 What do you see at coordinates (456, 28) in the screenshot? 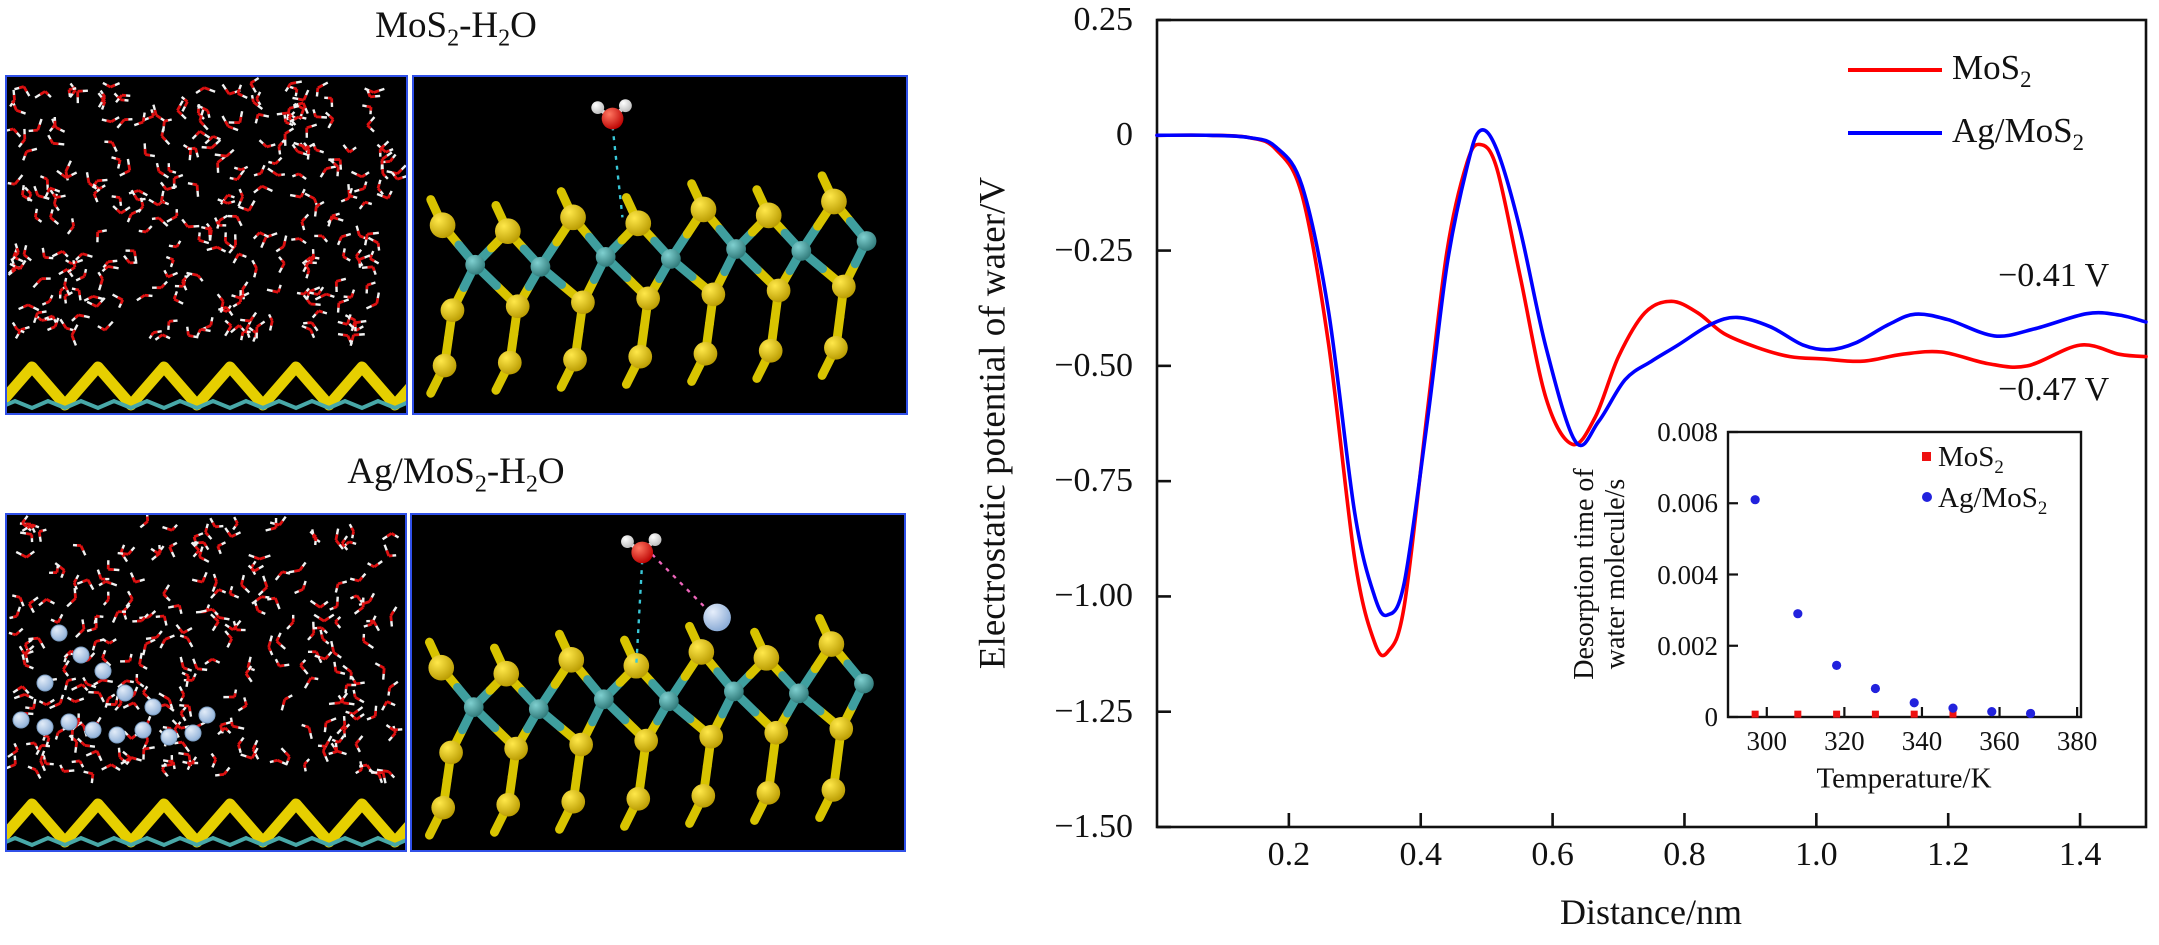
I see `panel-title-mos2-h2o: MoS2-H2O` at bounding box center [456, 28].